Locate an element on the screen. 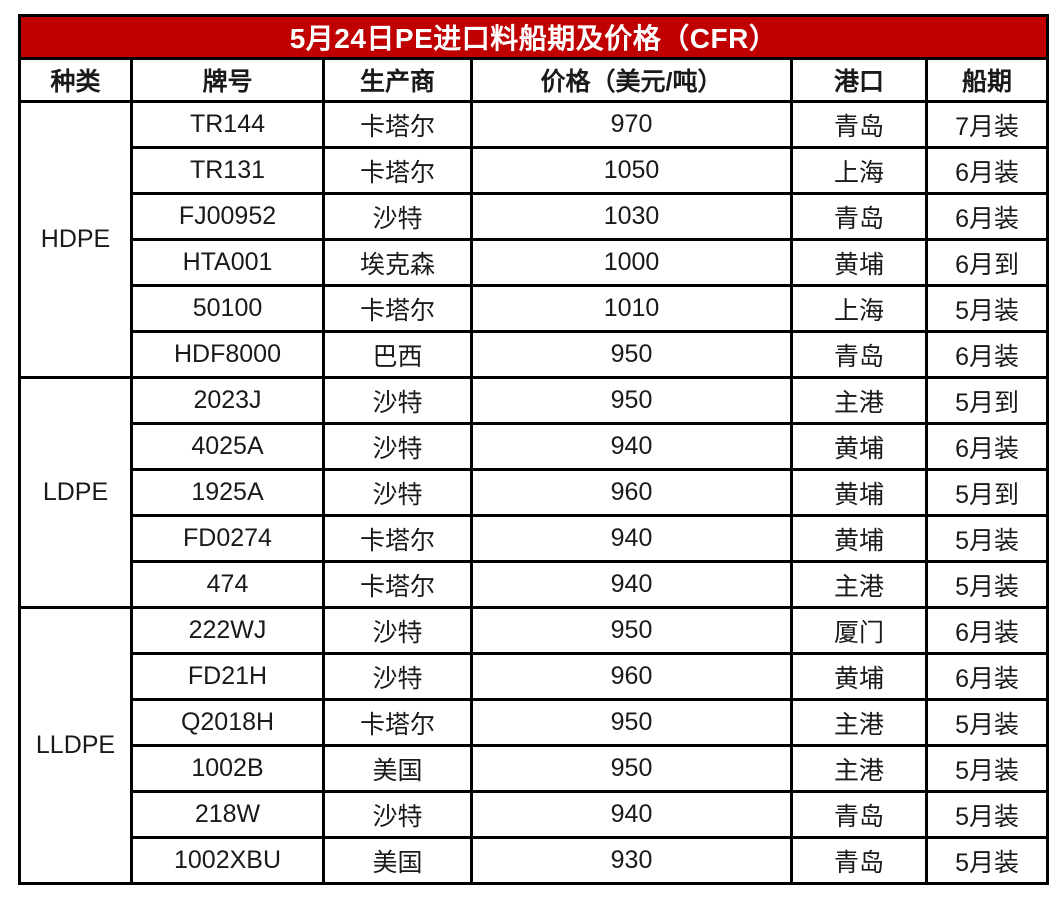 The image size is (1064, 902). table-row: 474 卡塔尔 940 主港 5月装 is located at coordinates (535, 584).